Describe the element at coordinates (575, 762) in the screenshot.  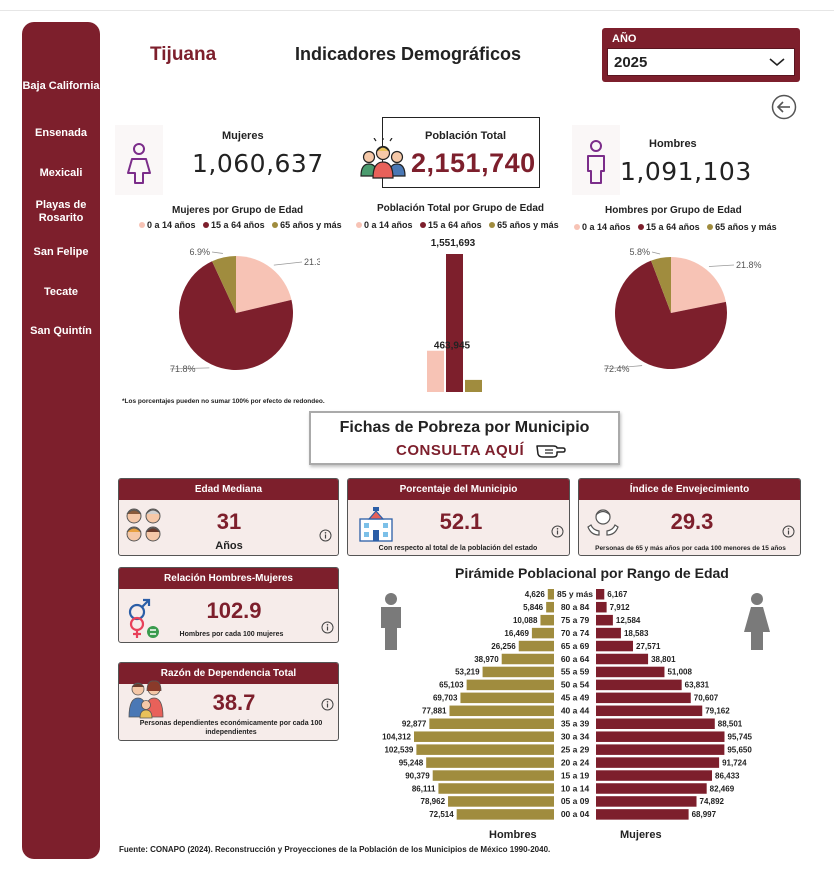
I see `pyramid-age-label-13: 20 a 24` at that location.